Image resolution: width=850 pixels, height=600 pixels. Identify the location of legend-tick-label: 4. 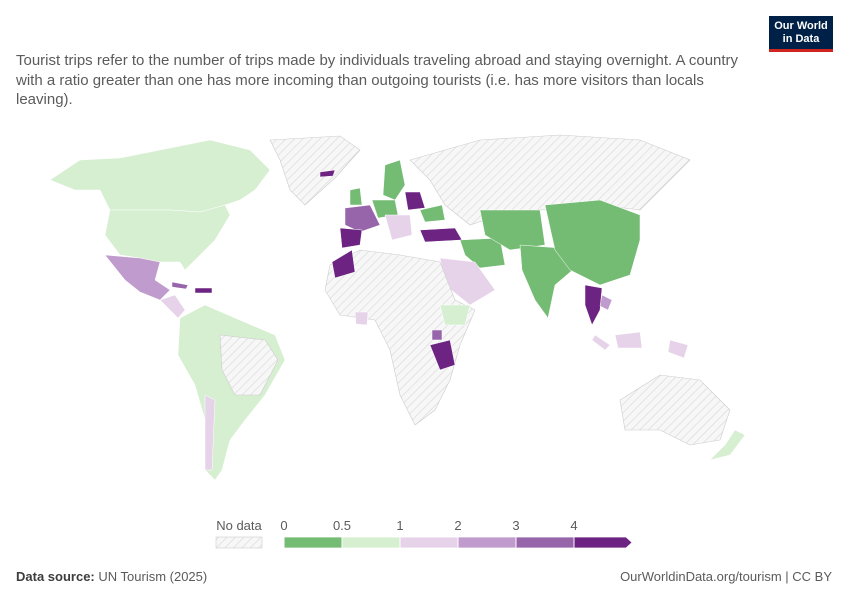
(573, 525).